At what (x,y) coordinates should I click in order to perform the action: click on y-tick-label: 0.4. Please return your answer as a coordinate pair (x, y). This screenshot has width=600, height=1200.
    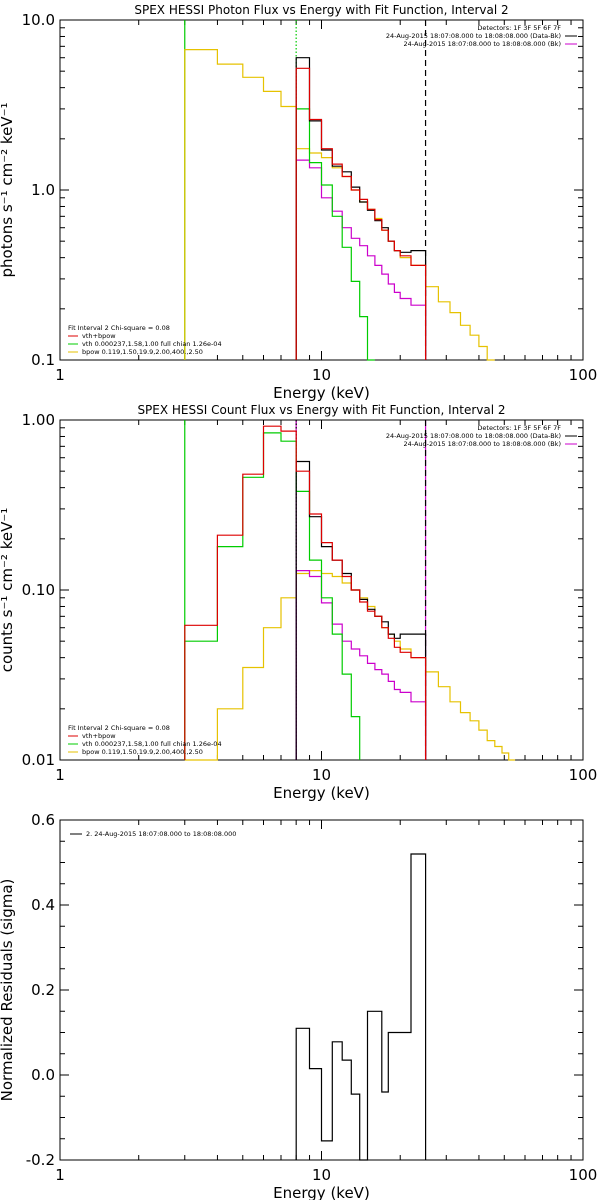
    Looking at the image, I should click on (43, 905).